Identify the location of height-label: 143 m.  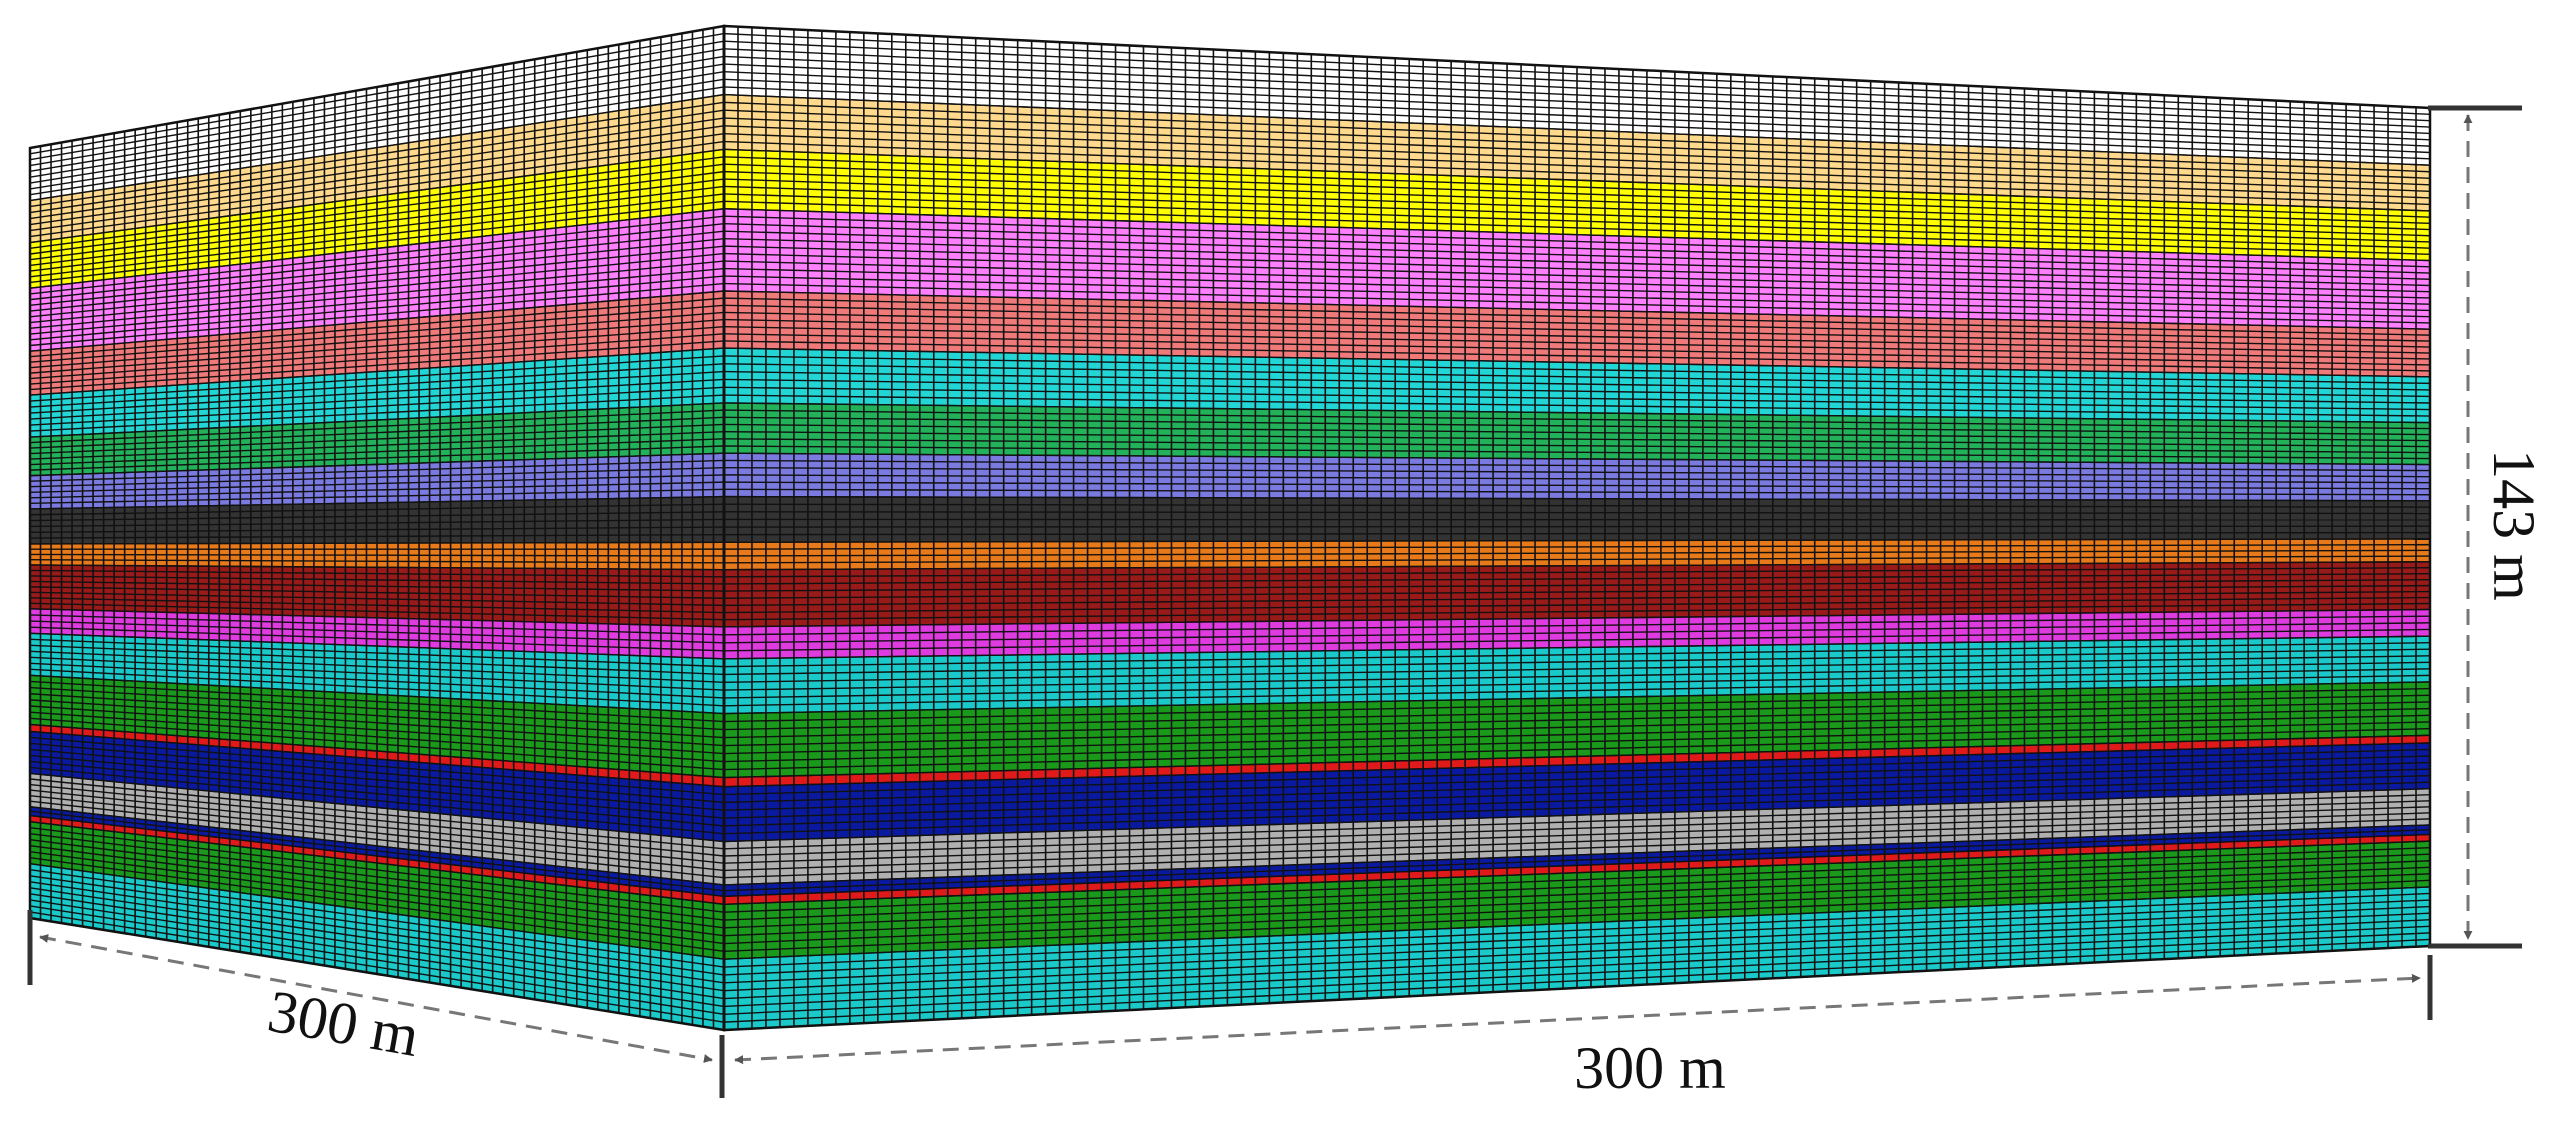
(2514, 525).